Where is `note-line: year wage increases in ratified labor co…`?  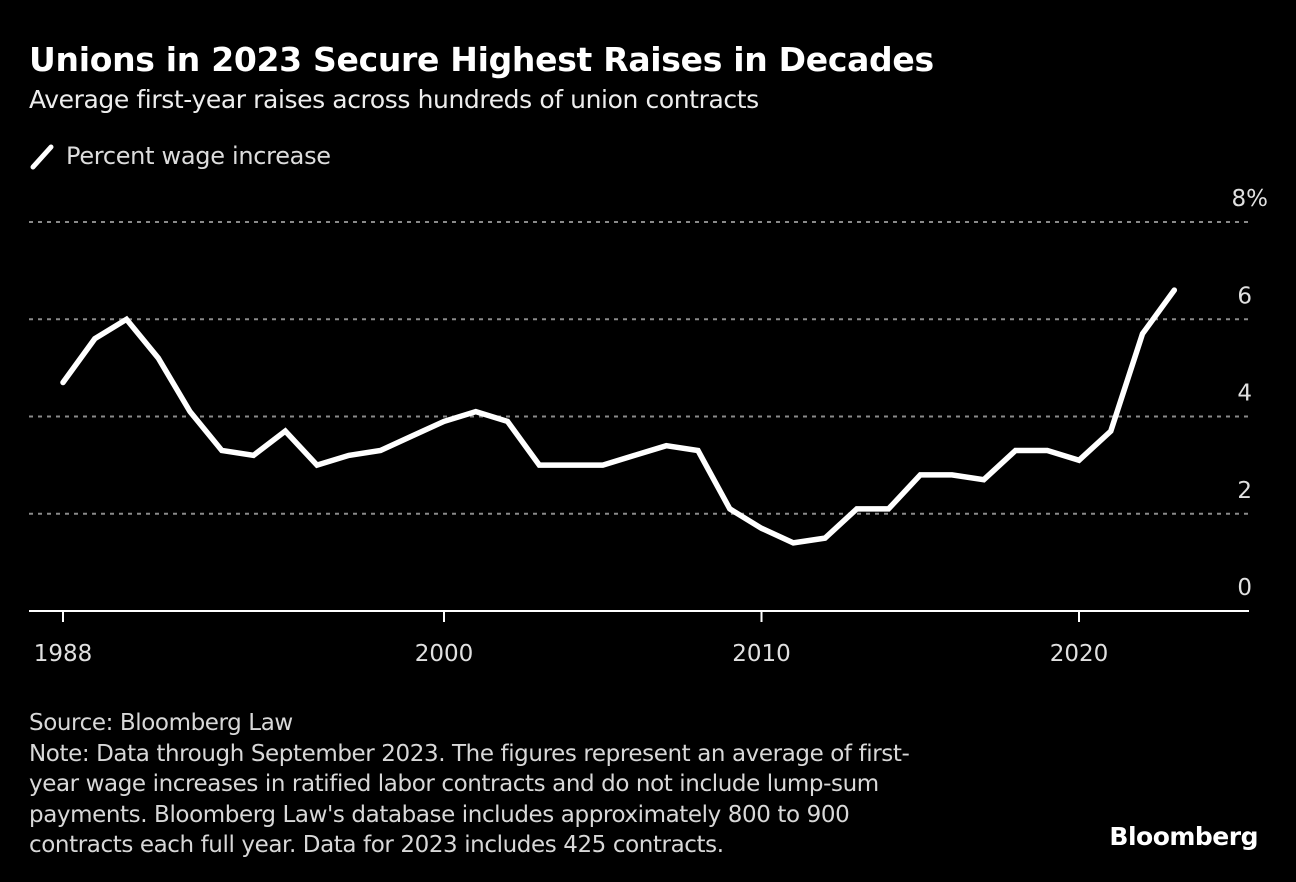
note-line: year wage increases in ratified labor co… is located at coordinates (454, 784).